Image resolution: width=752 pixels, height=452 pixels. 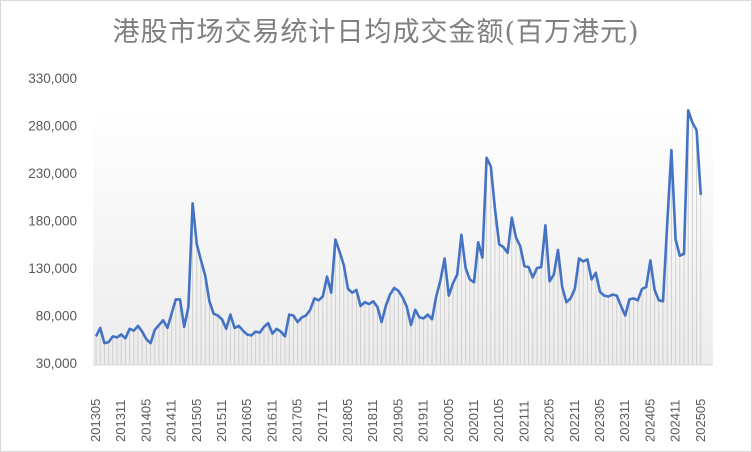 What do you see at coordinates (574, 421) in the screenshot?
I see `x-tick-label: 202211` at bounding box center [574, 421].